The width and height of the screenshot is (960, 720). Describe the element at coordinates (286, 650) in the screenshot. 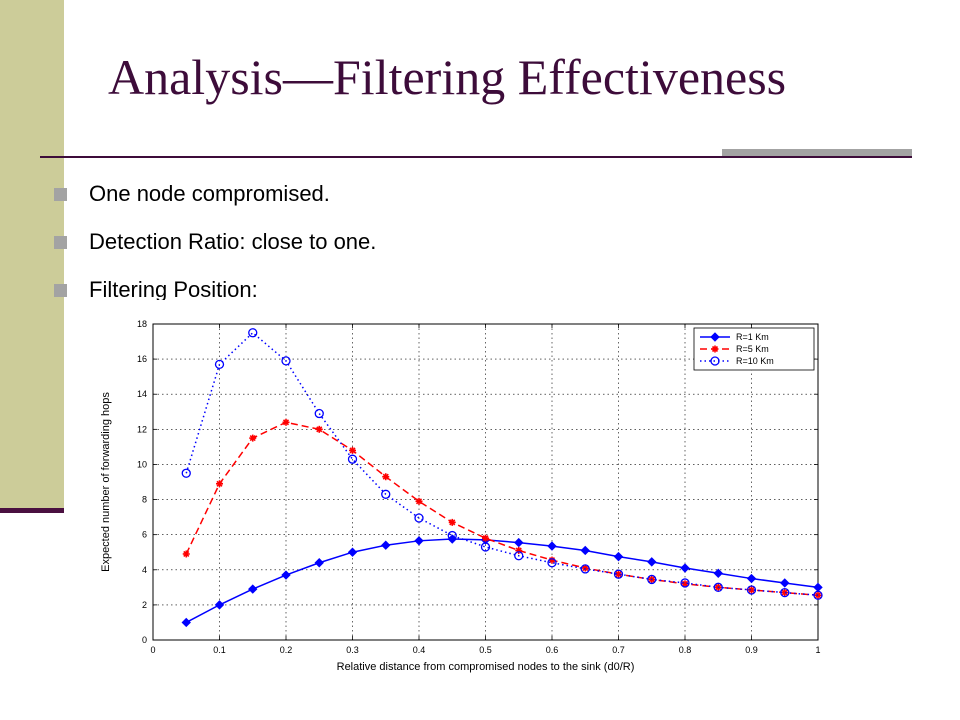

I see `x-tick-label: 0.2` at that location.